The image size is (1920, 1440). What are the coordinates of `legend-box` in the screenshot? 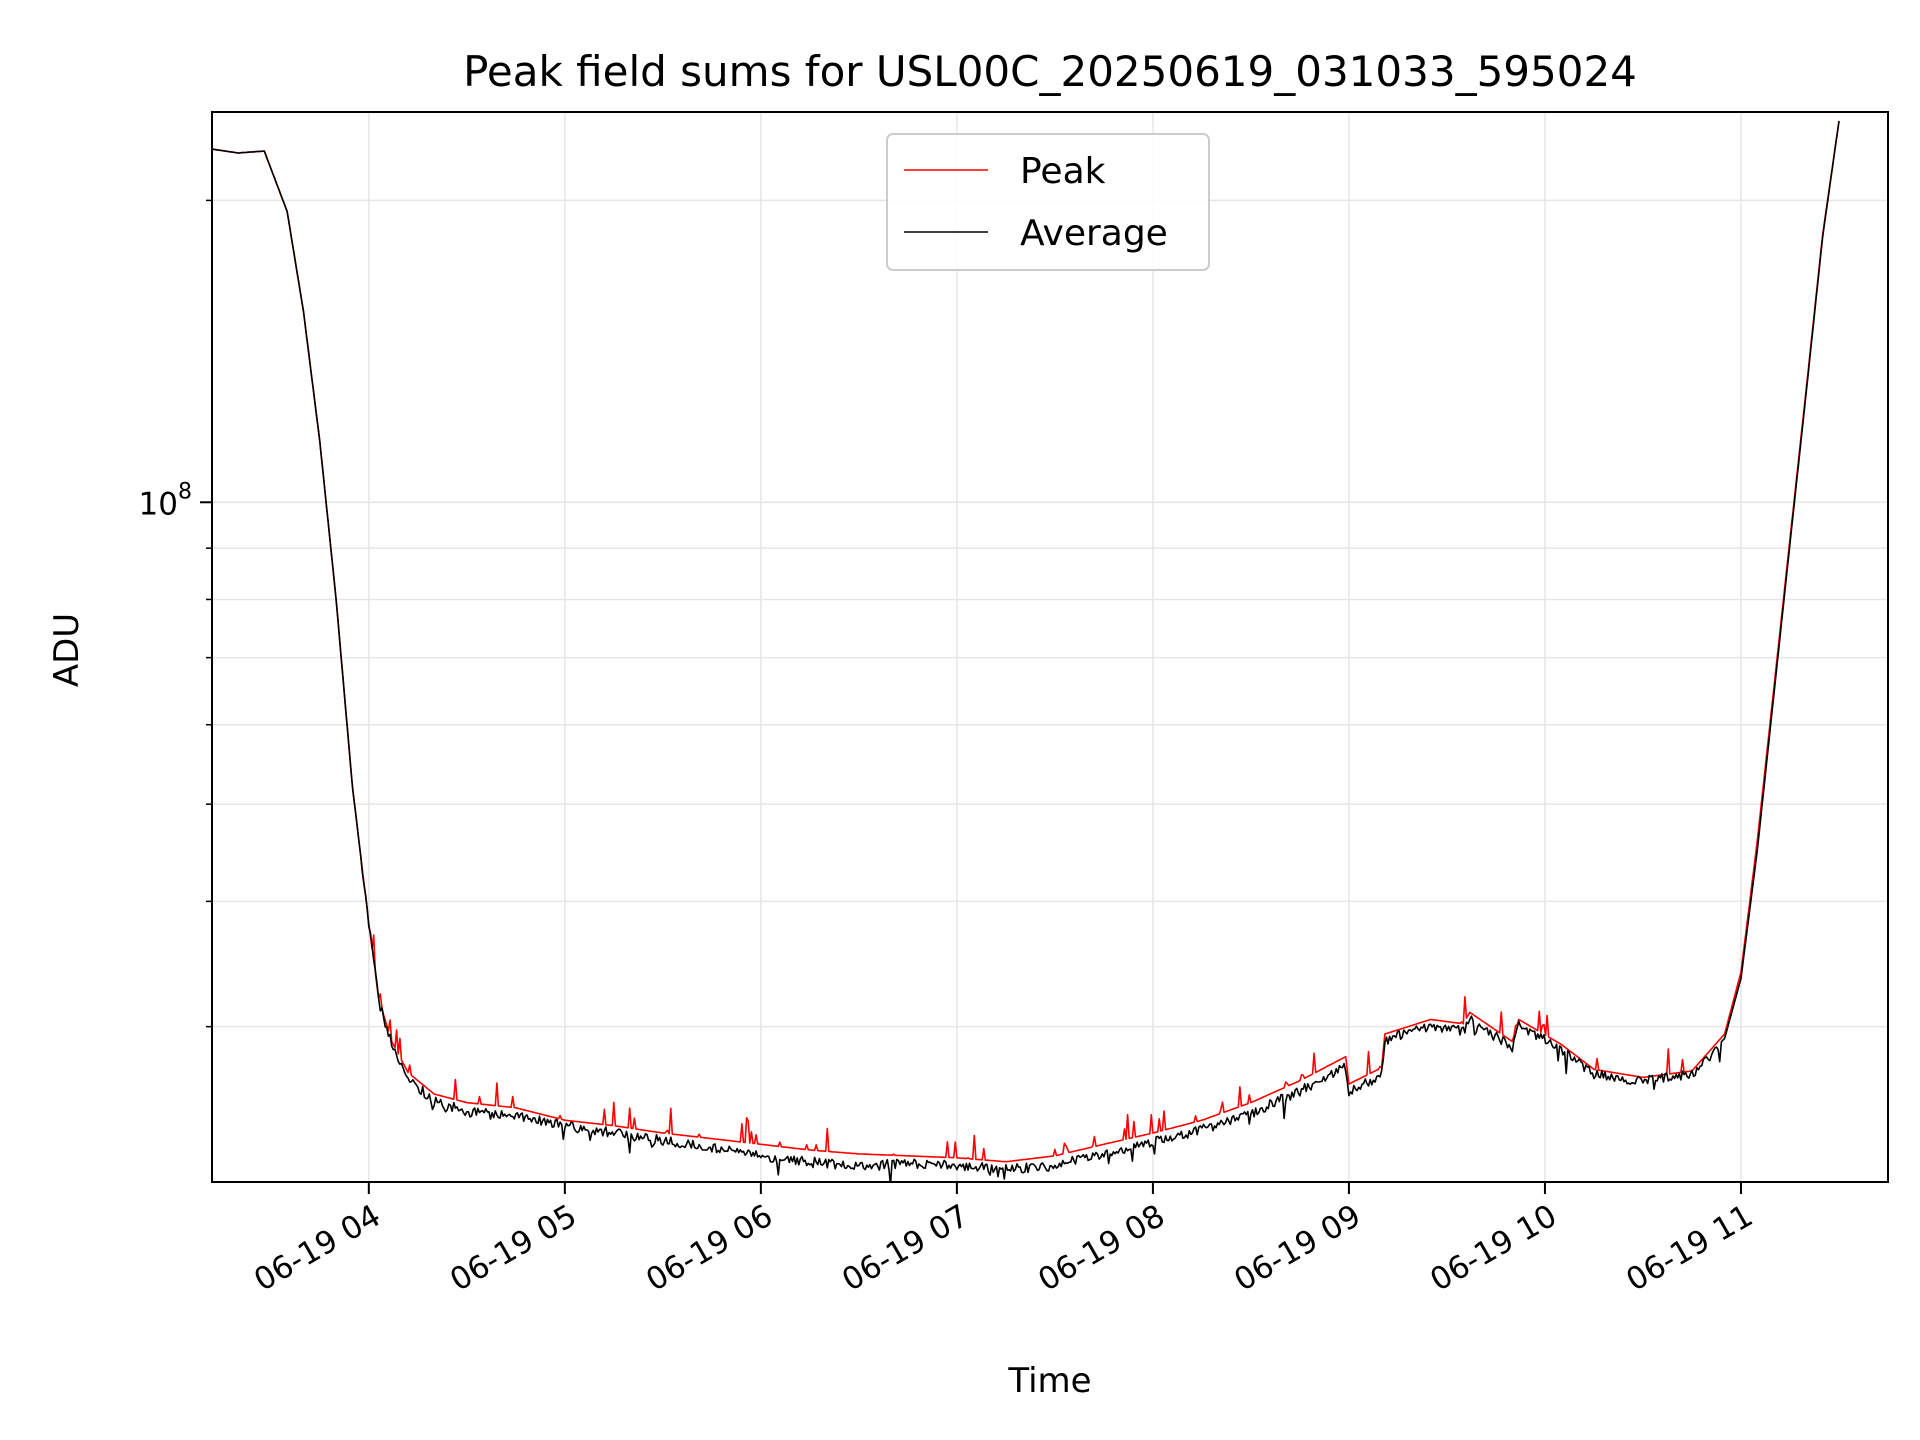 It's located at (1048, 202).